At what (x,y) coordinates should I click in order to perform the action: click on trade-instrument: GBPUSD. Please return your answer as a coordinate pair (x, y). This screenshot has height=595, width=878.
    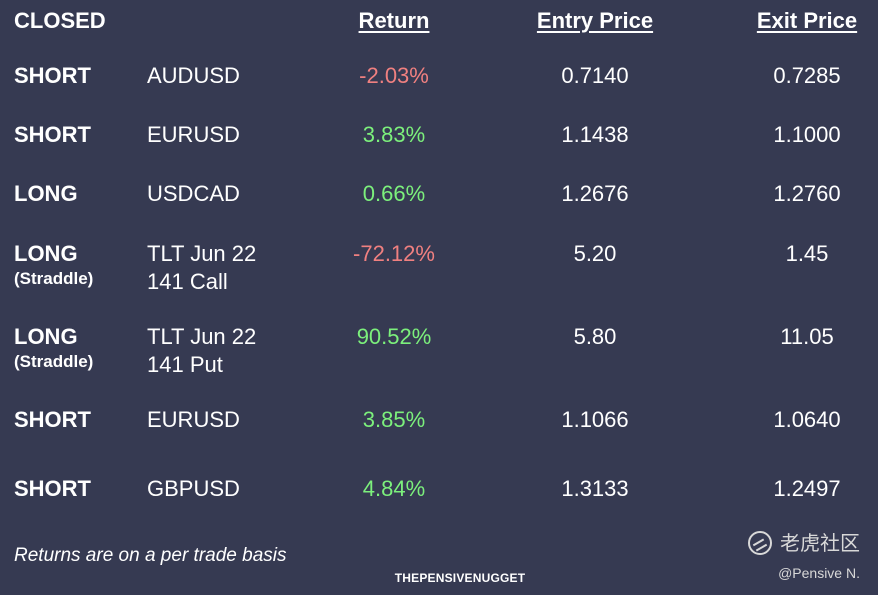
    Looking at the image, I should click on (193, 489).